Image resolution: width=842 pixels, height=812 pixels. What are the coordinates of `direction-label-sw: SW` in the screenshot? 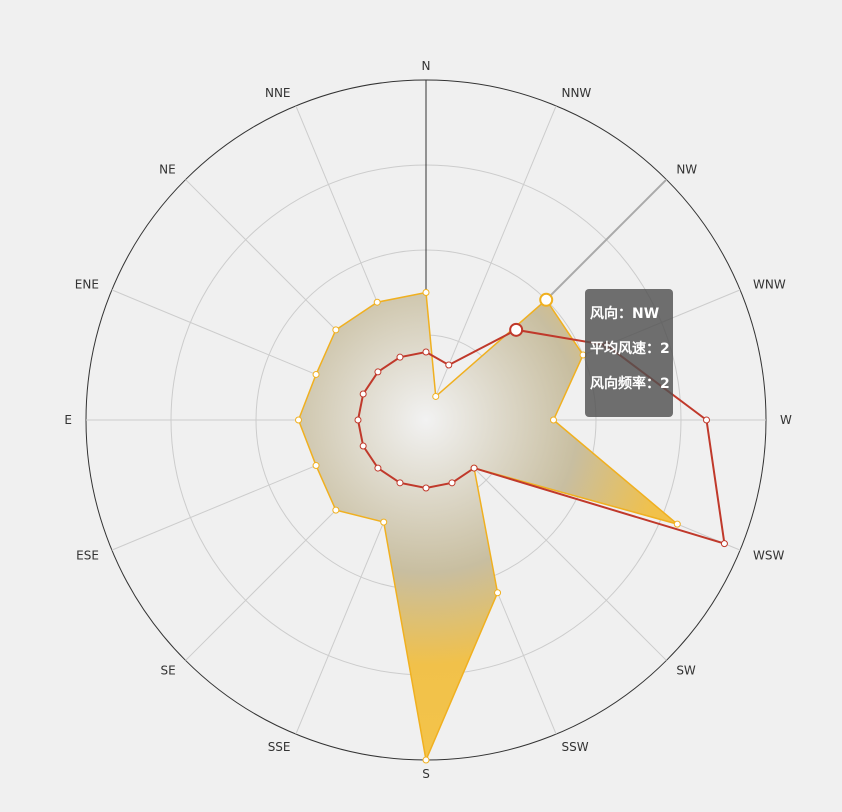 It's located at (686, 670).